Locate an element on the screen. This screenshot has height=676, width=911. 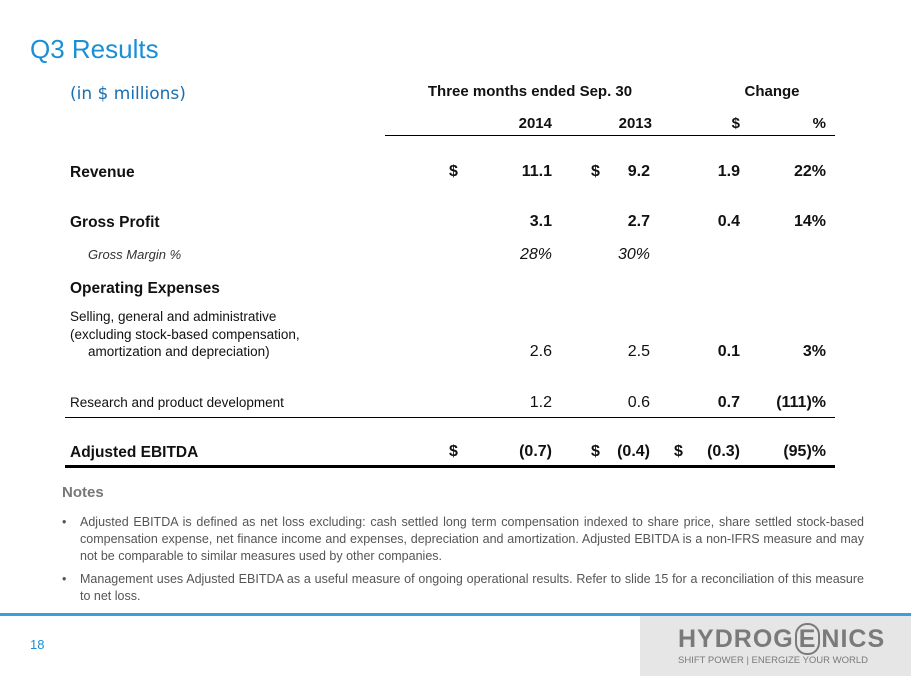
cell: 30% is located at coordinates (633, 254).